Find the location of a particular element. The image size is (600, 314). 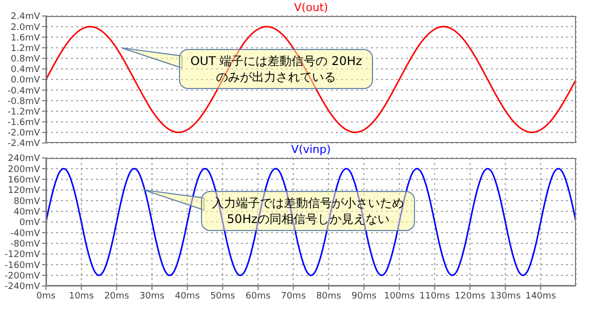

y-tick-label: -1.2mV is located at coordinates (24, 112).